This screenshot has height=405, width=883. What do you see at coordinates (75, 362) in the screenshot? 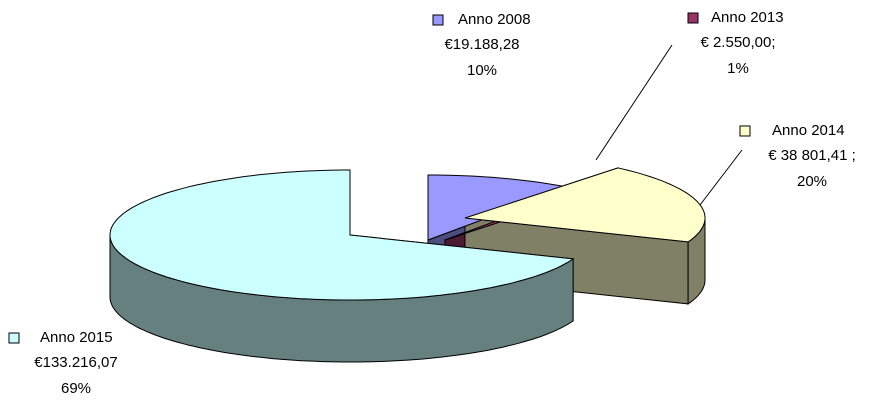
I see `amount-label: €133.216,07` at bounding box center [75, 362].